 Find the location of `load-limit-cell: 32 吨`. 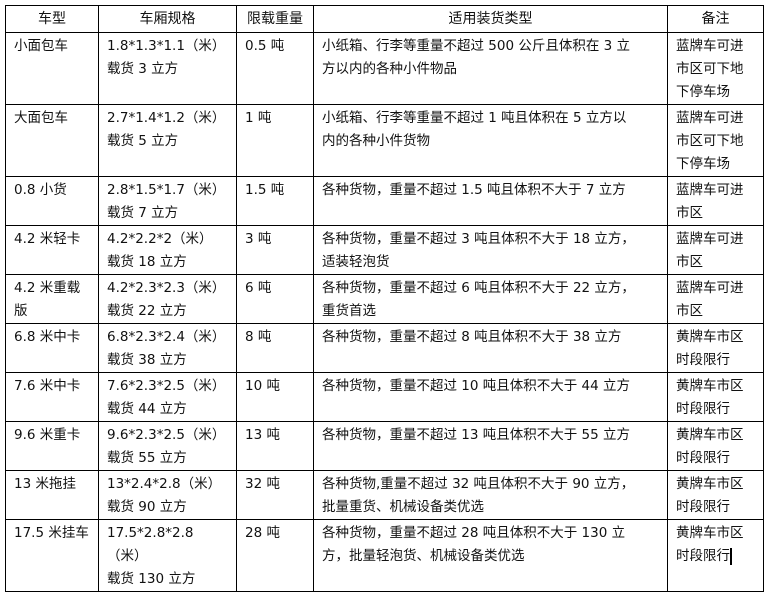

load-limit-cell: 32 吨 is located at coordinates (275, 495).